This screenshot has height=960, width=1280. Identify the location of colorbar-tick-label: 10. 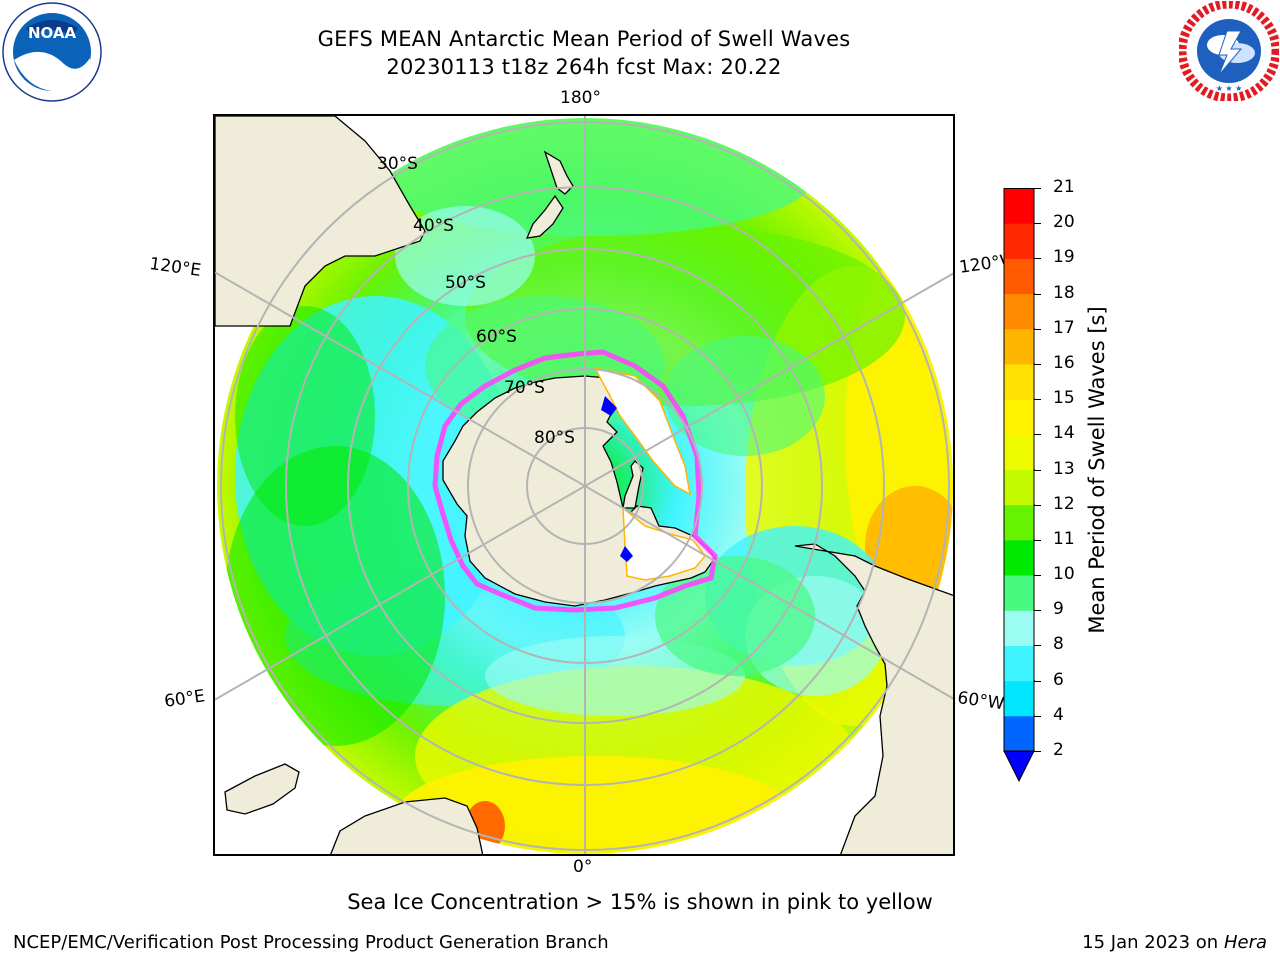
(1064, 574).